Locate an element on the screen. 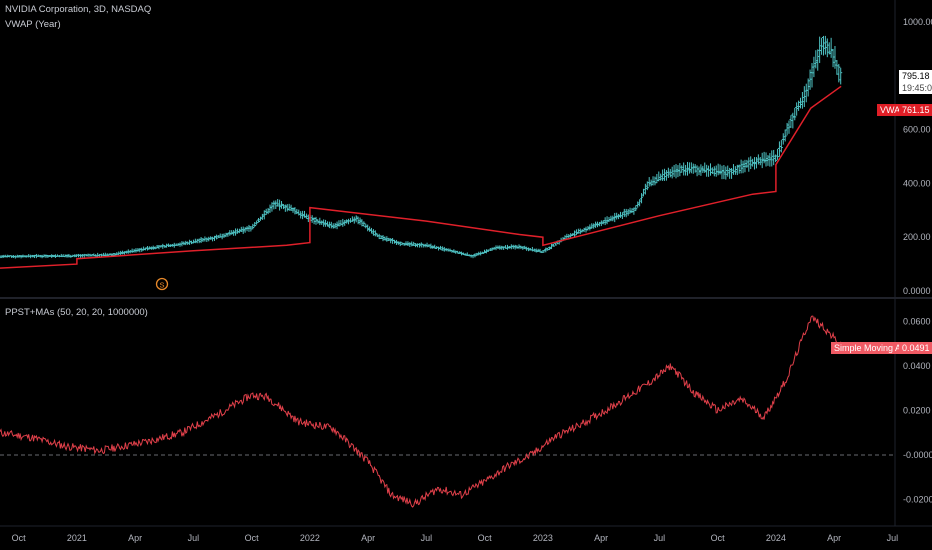 Image resolution: width=932 pixels, height=550 pixels. oscillator-tick-label: 0.0400 is located at coordinates (917, 366).